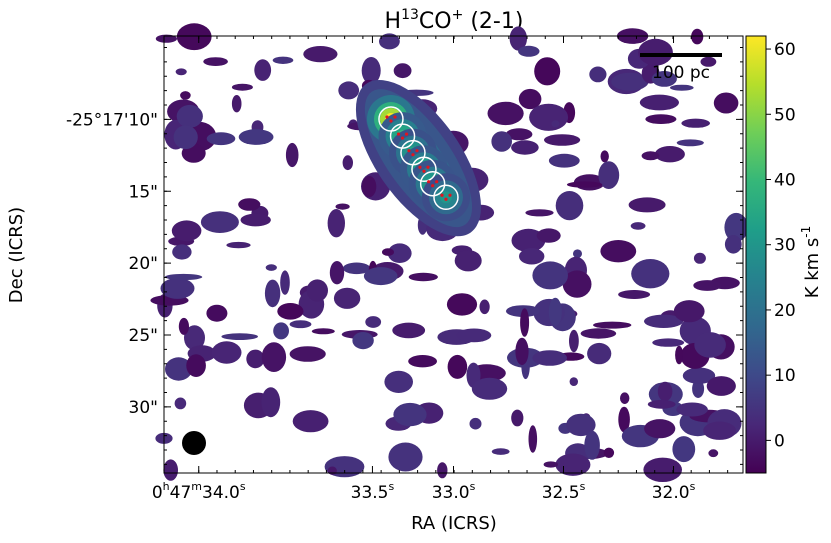 The width and height of the screenshot is (831, 543). I want to click on y-tick-label: 20", so click(143, 264).